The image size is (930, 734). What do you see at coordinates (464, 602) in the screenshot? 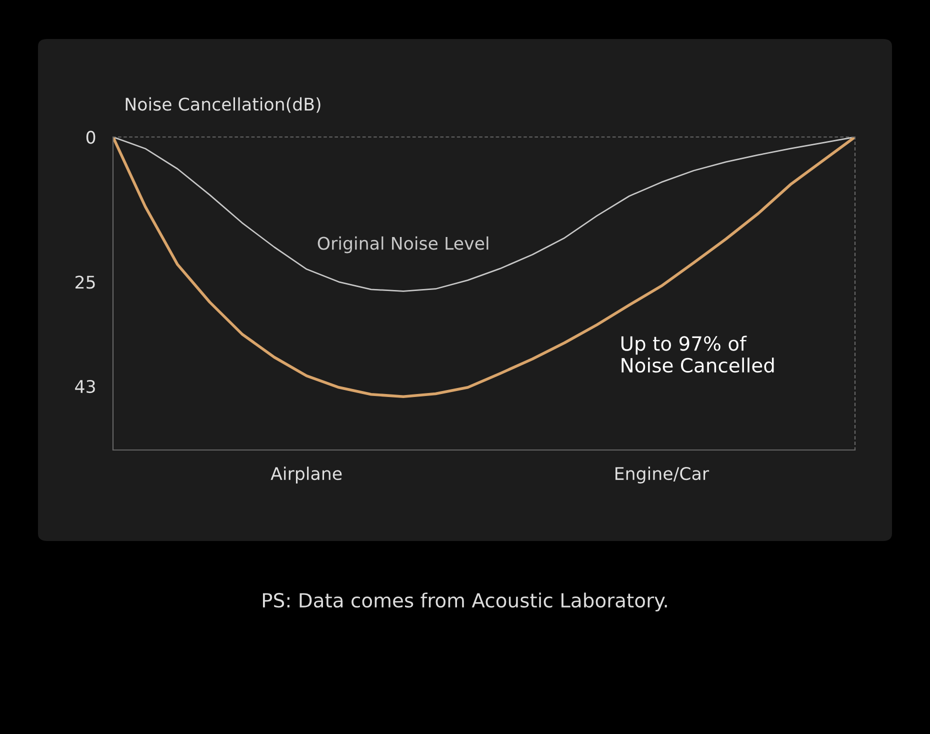
I see `text: PS: Data comes from Acoustic Laboratory.` at bounding box center [464, 602].